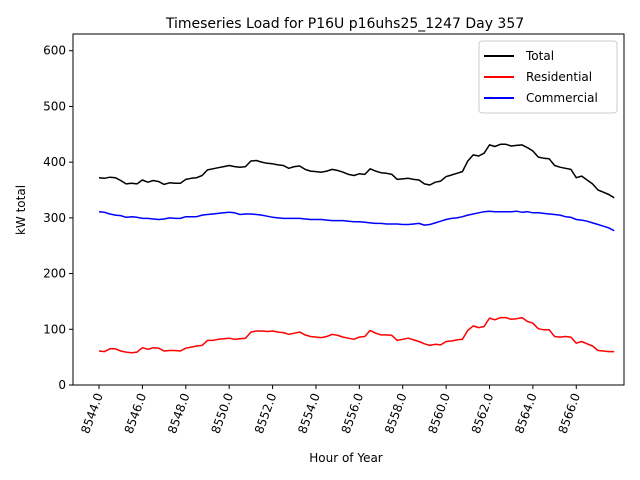 The image size is (640, 480). I want to click on legend-label-commercial: Commercial, so click(562, 98).